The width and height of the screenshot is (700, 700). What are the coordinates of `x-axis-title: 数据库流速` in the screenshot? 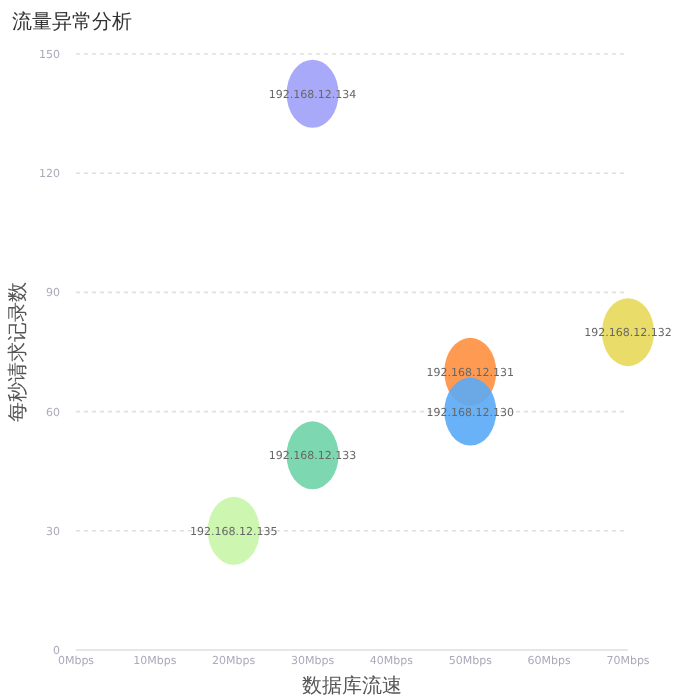 It's located at (352, 686).